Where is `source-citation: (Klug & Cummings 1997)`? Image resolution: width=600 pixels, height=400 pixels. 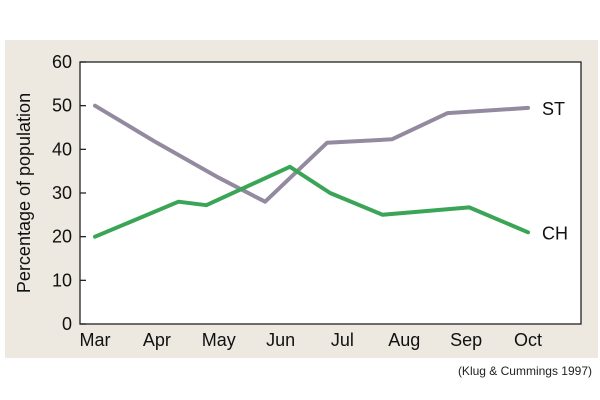
source-citation: (Klug & Cummings 1997) is located at coordinates (524, 371).